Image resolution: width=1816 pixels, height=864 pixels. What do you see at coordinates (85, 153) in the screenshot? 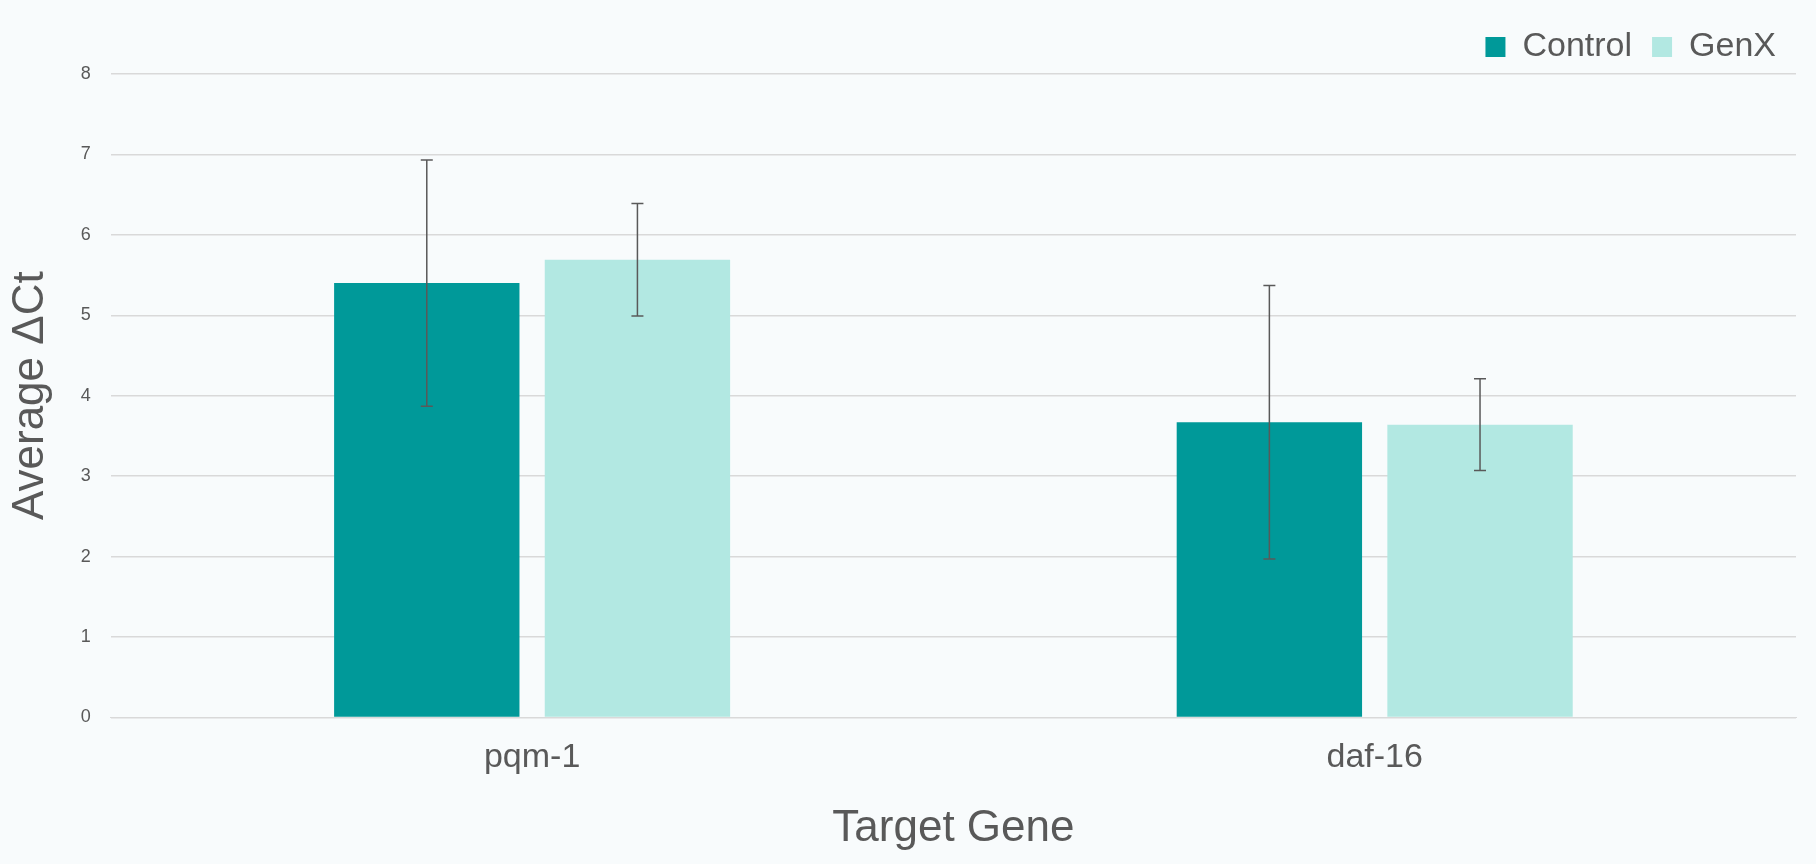
I see `y-tick-label: 7` at bounding box center [85, 153].